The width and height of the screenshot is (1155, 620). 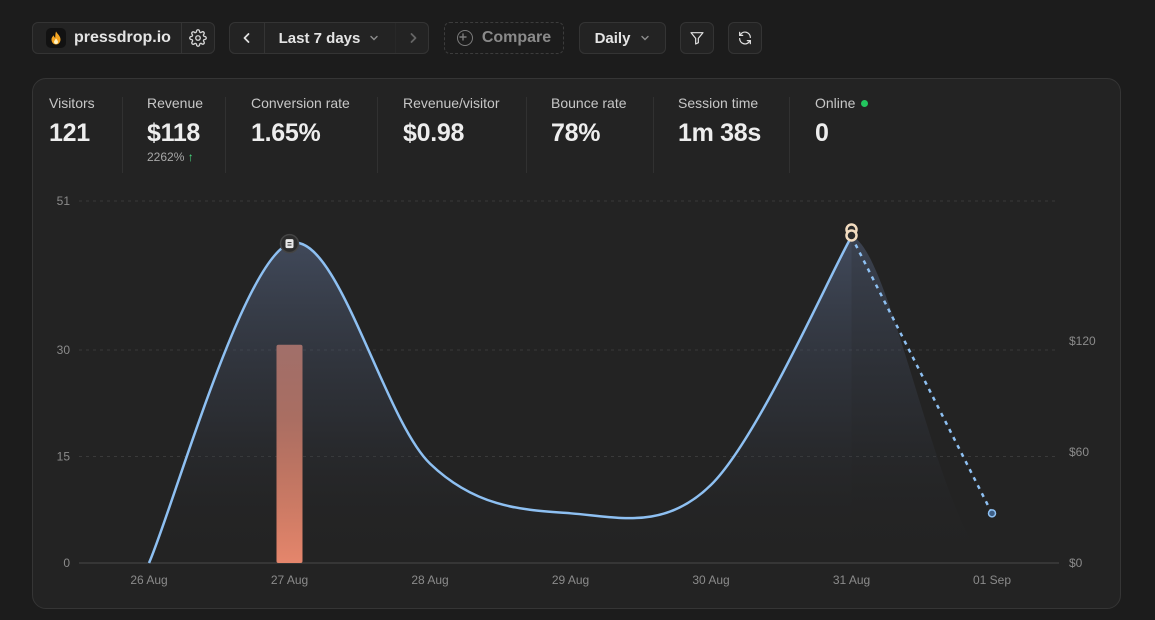 I want to click on refresh-button, so click(x=745, y=38).